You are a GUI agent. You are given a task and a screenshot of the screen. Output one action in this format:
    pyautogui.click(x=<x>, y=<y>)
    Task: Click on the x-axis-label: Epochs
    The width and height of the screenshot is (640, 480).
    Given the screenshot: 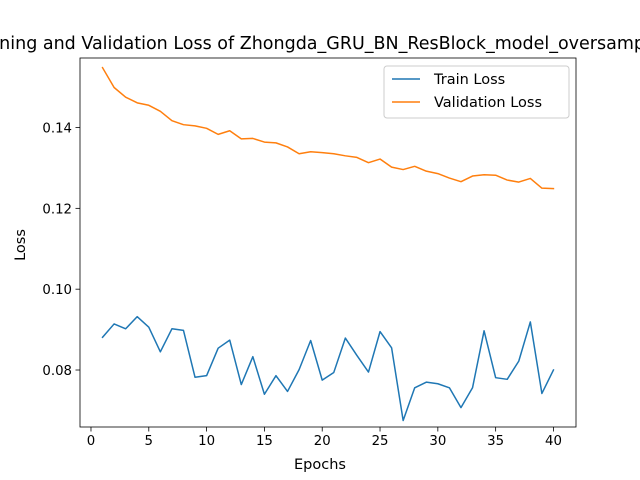 What is the action you would take?
    pyautogui.click(x=320, y=465)
    